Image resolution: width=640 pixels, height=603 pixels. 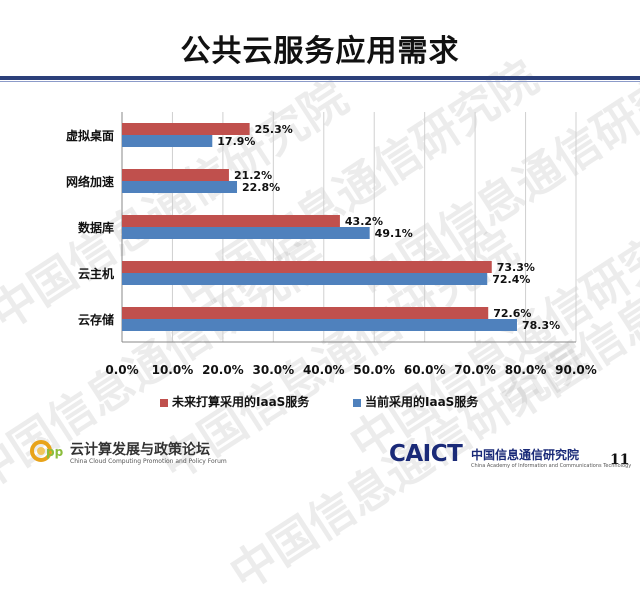 I want to click on x-tick-label: 90.0%, so click(x=576, y=370).